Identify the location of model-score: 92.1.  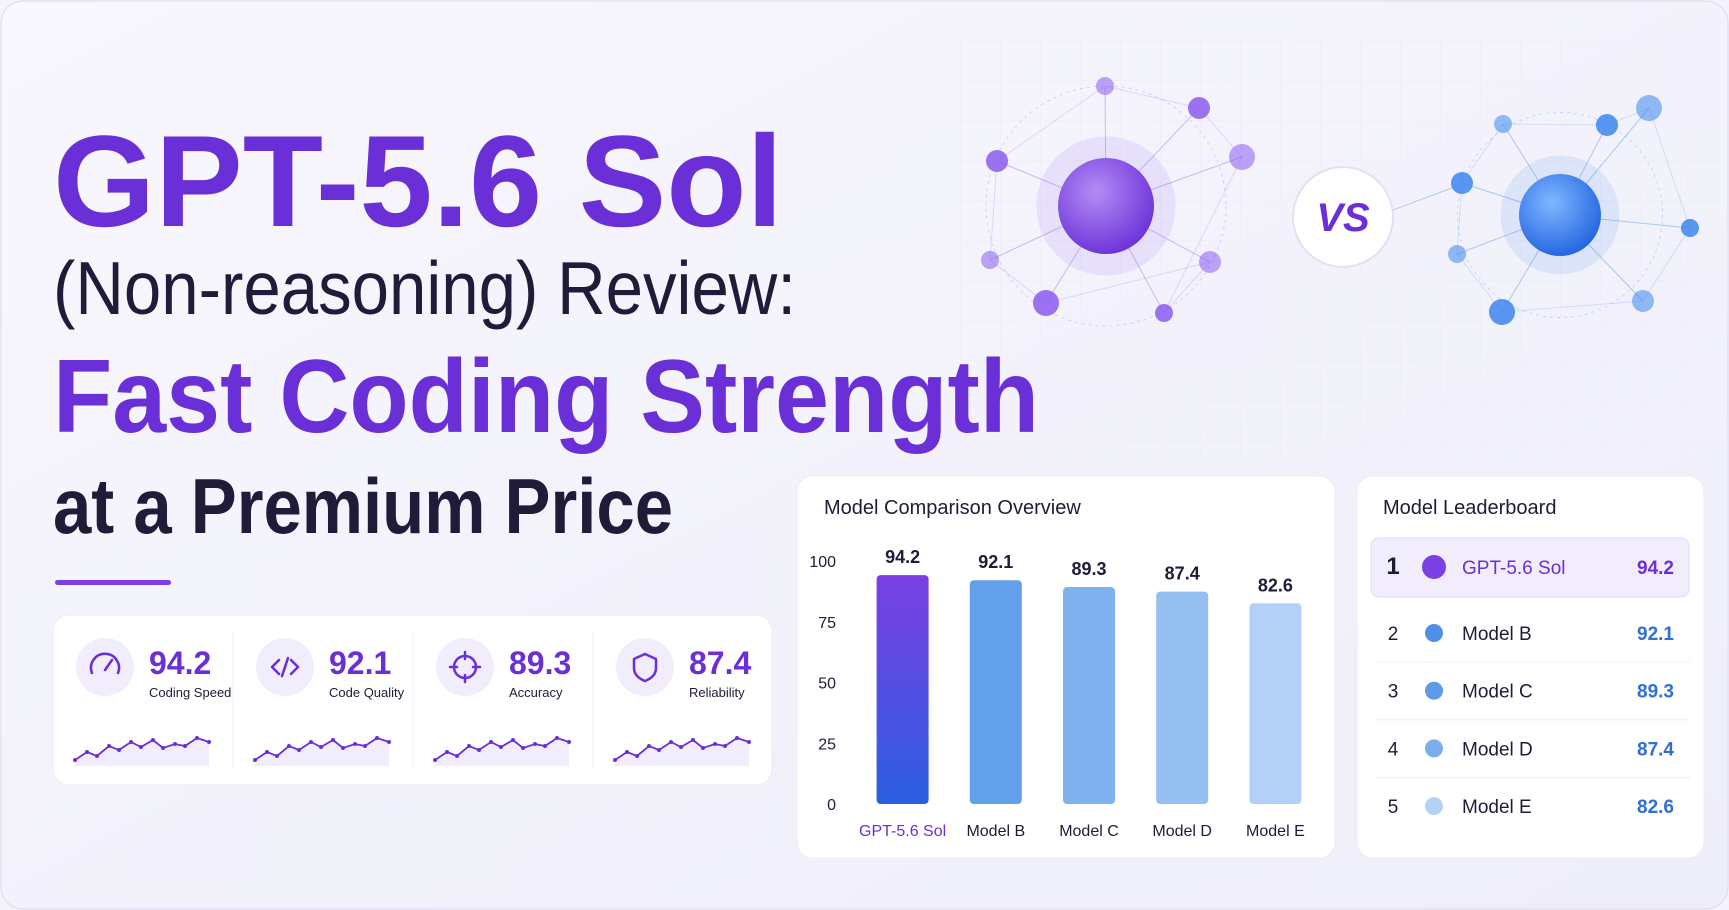
(1655, 634).